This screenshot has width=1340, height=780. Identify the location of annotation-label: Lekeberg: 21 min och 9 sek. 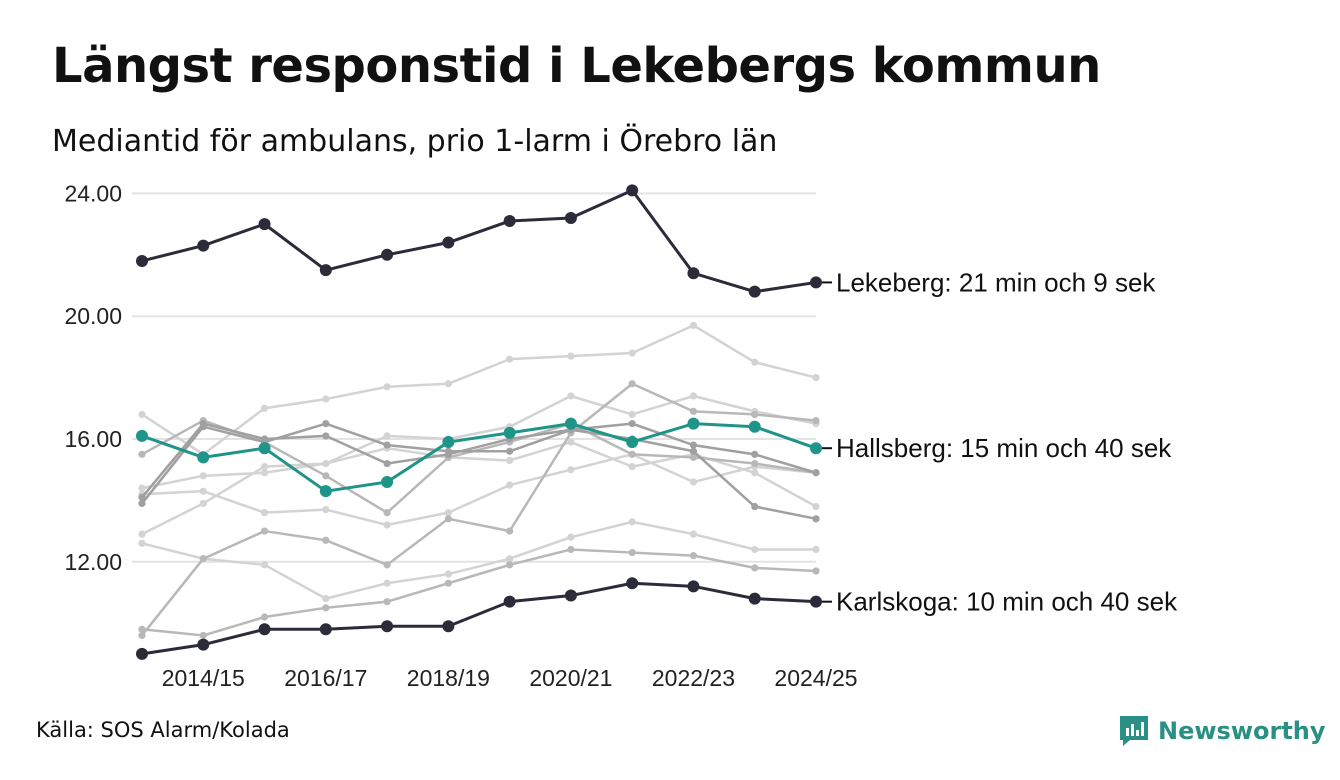
(996, 282).